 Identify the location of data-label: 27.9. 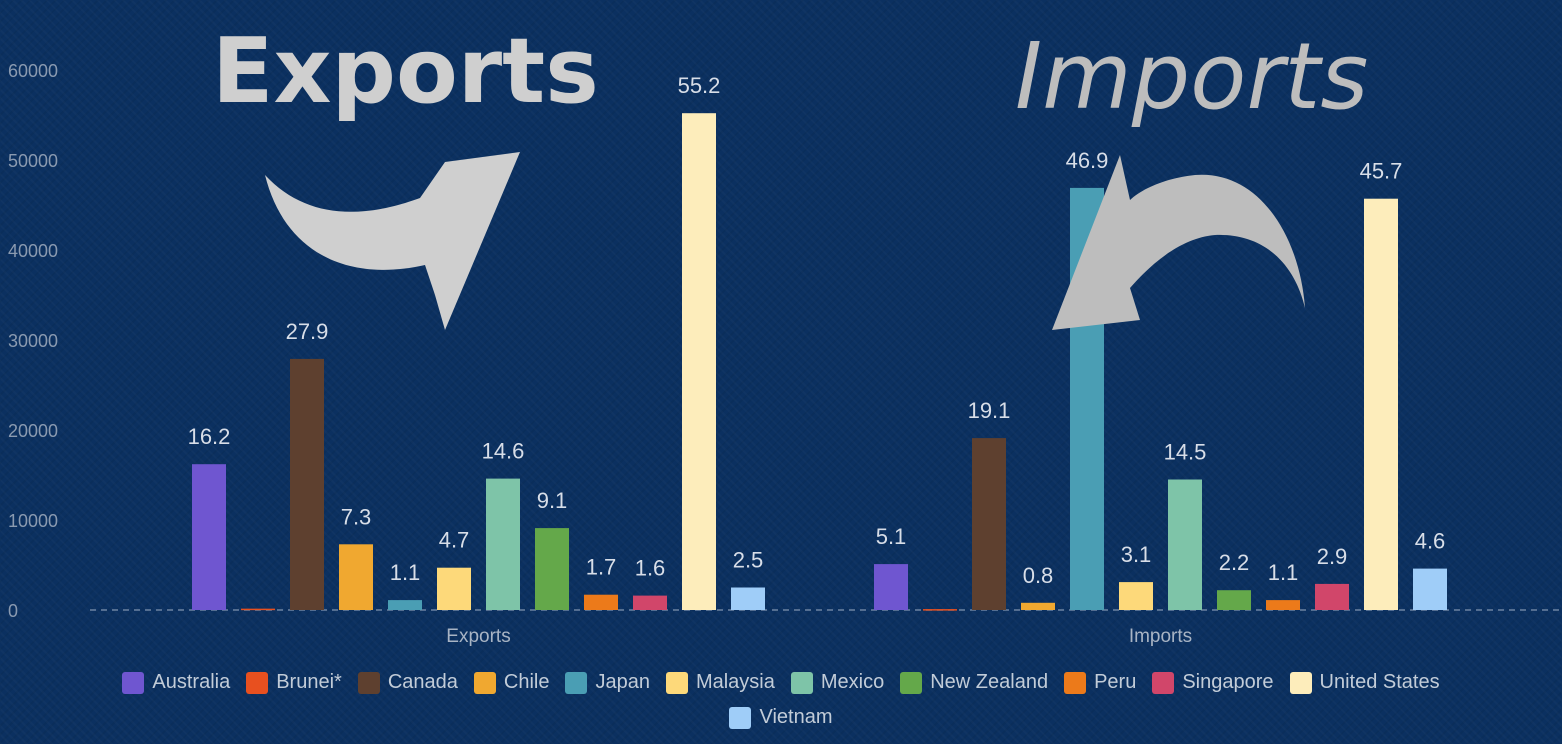
(307, 331).